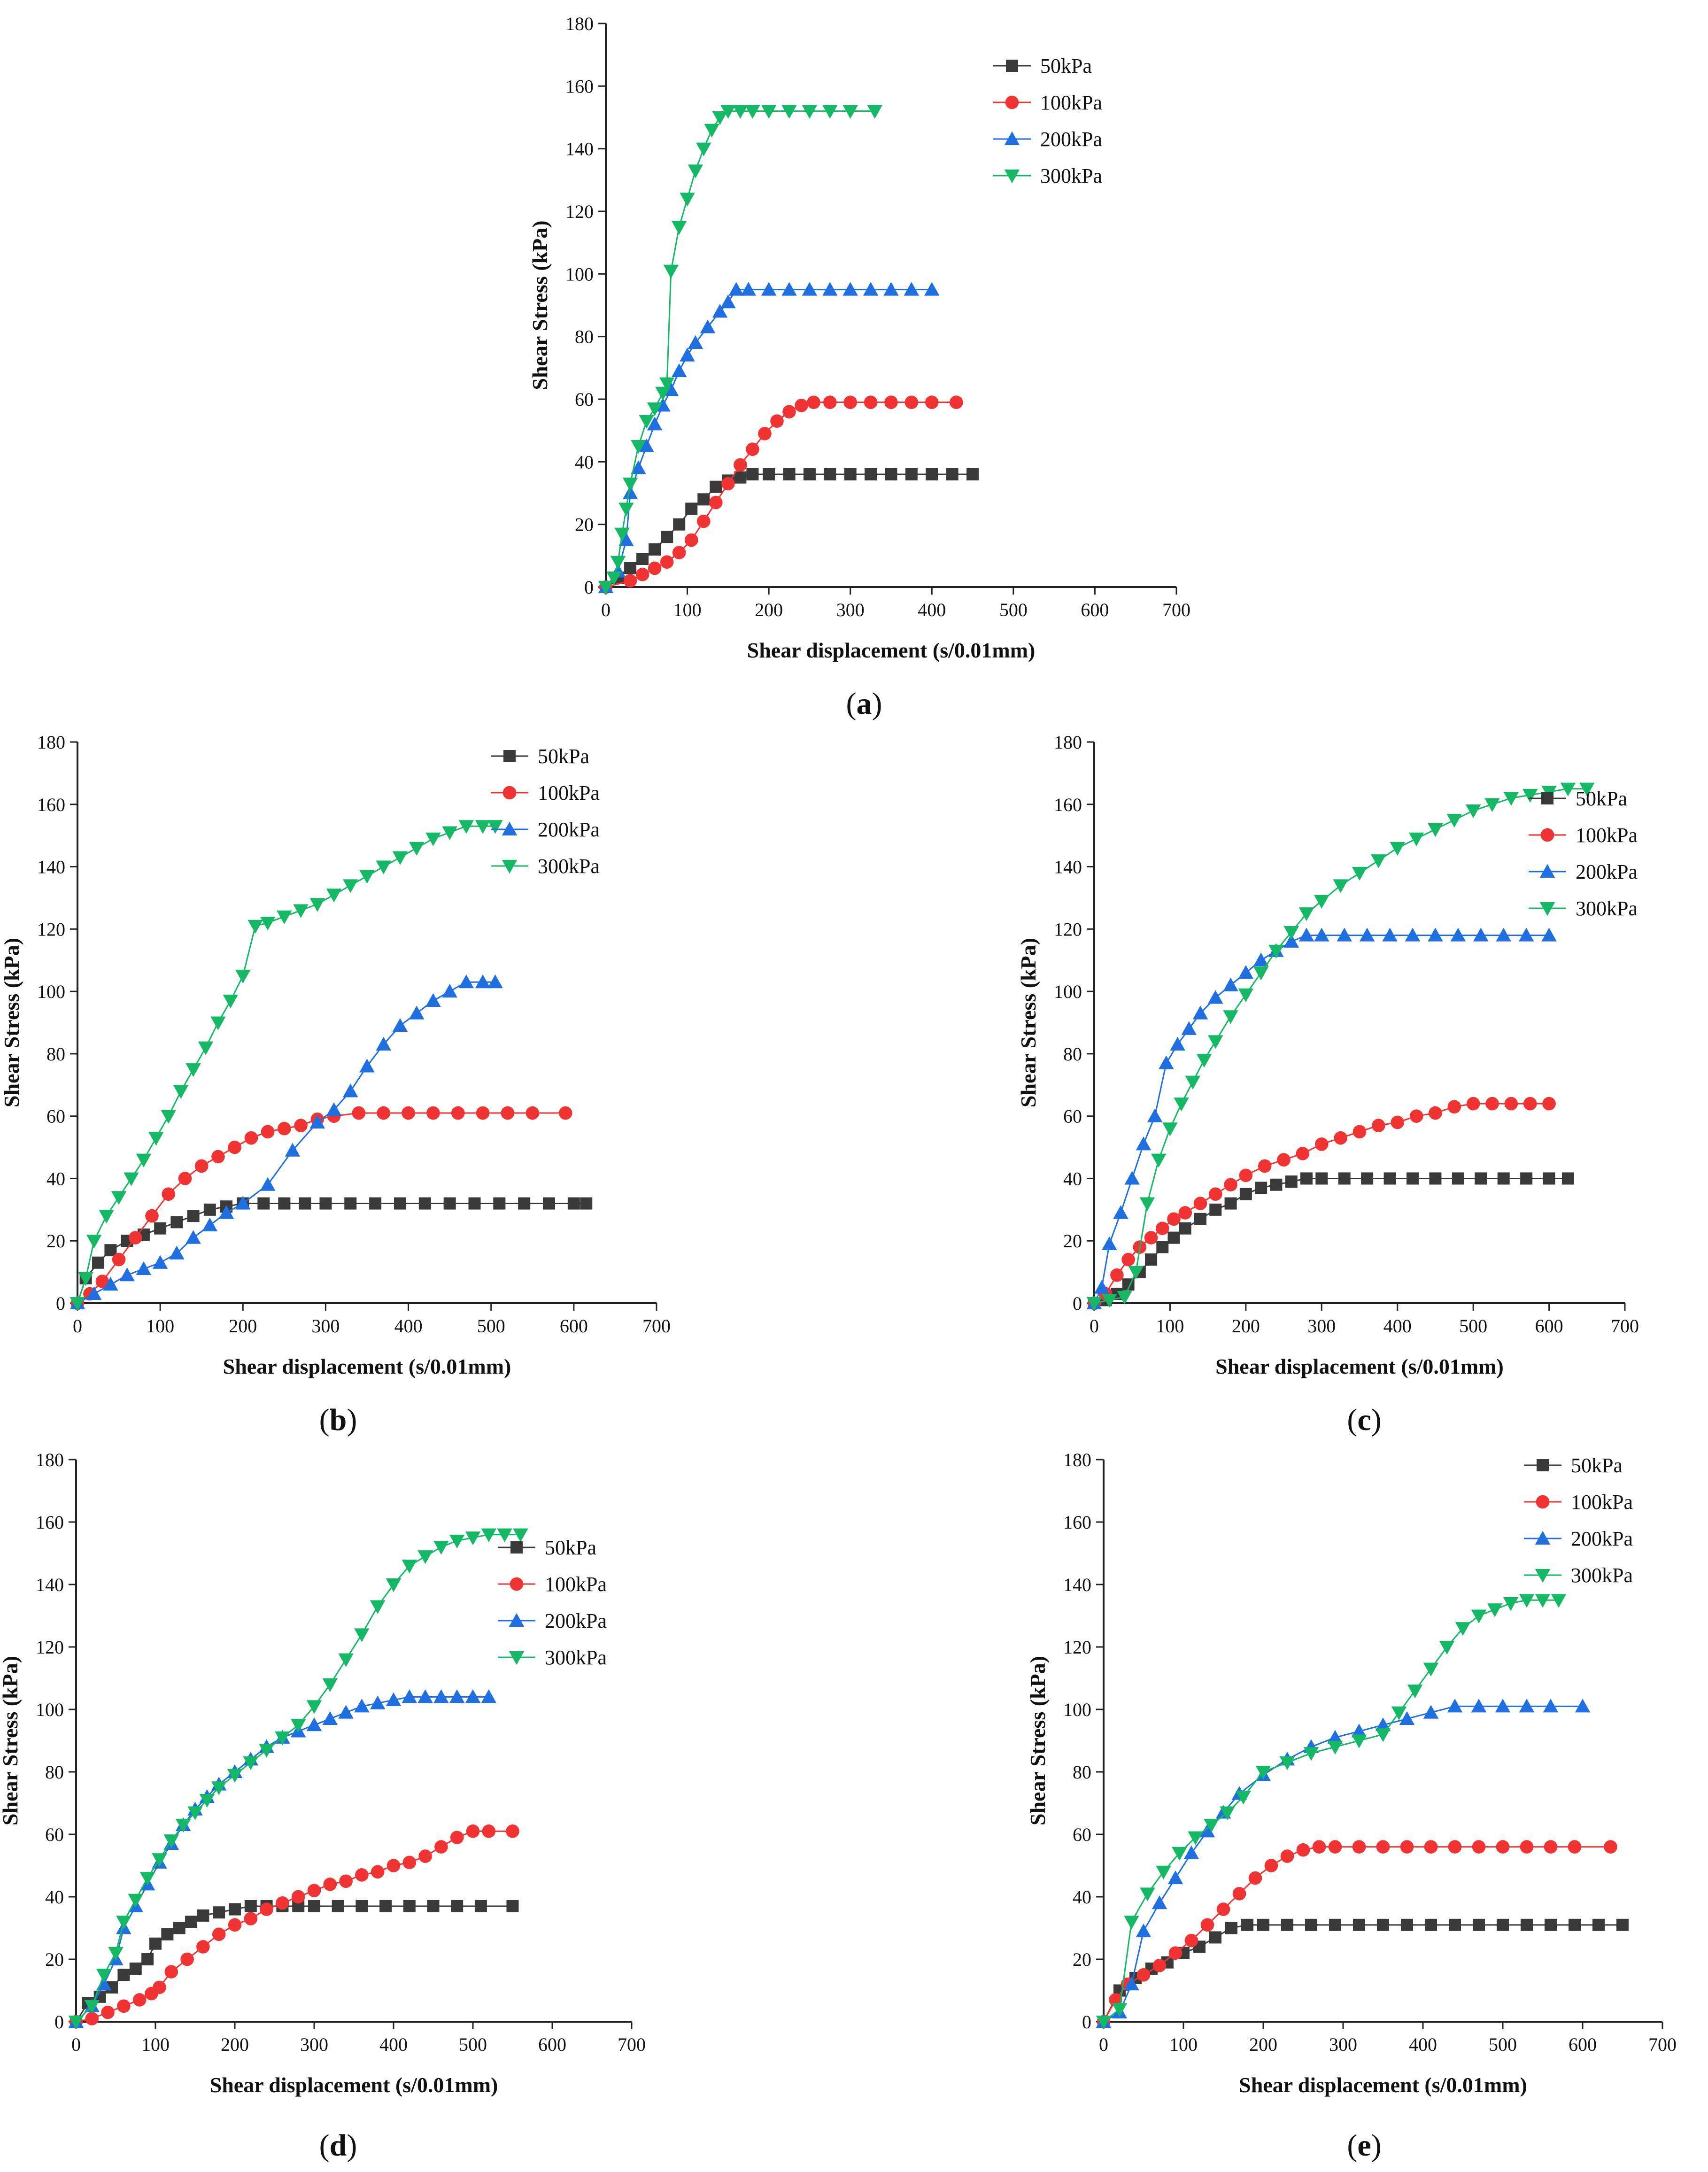 The image size is (1708, 2172). Describe the element at coordinates (76, 2045) in the screenshot. I see `x-tick-label: 0` at that location.